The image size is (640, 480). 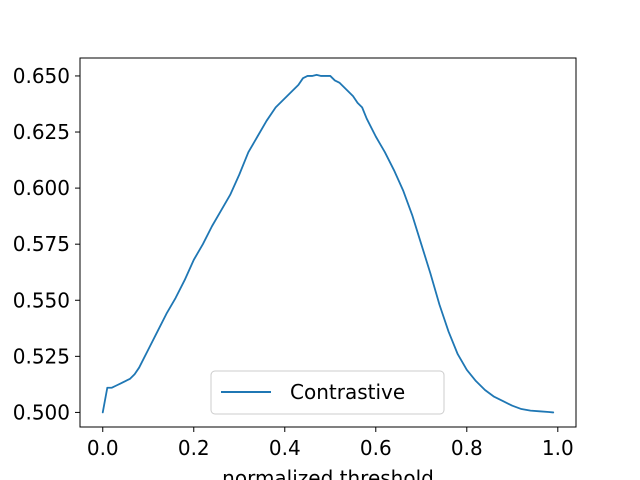 I want to click on x-tick-label: 1.0, so click(x=558, y=448).